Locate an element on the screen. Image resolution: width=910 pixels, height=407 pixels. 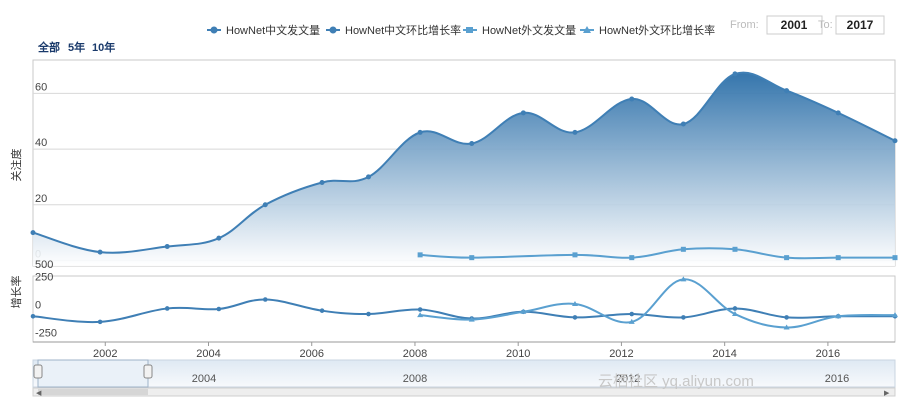
scroll-left-arrow-icon: ◀ is located at coordinates (39, 393).